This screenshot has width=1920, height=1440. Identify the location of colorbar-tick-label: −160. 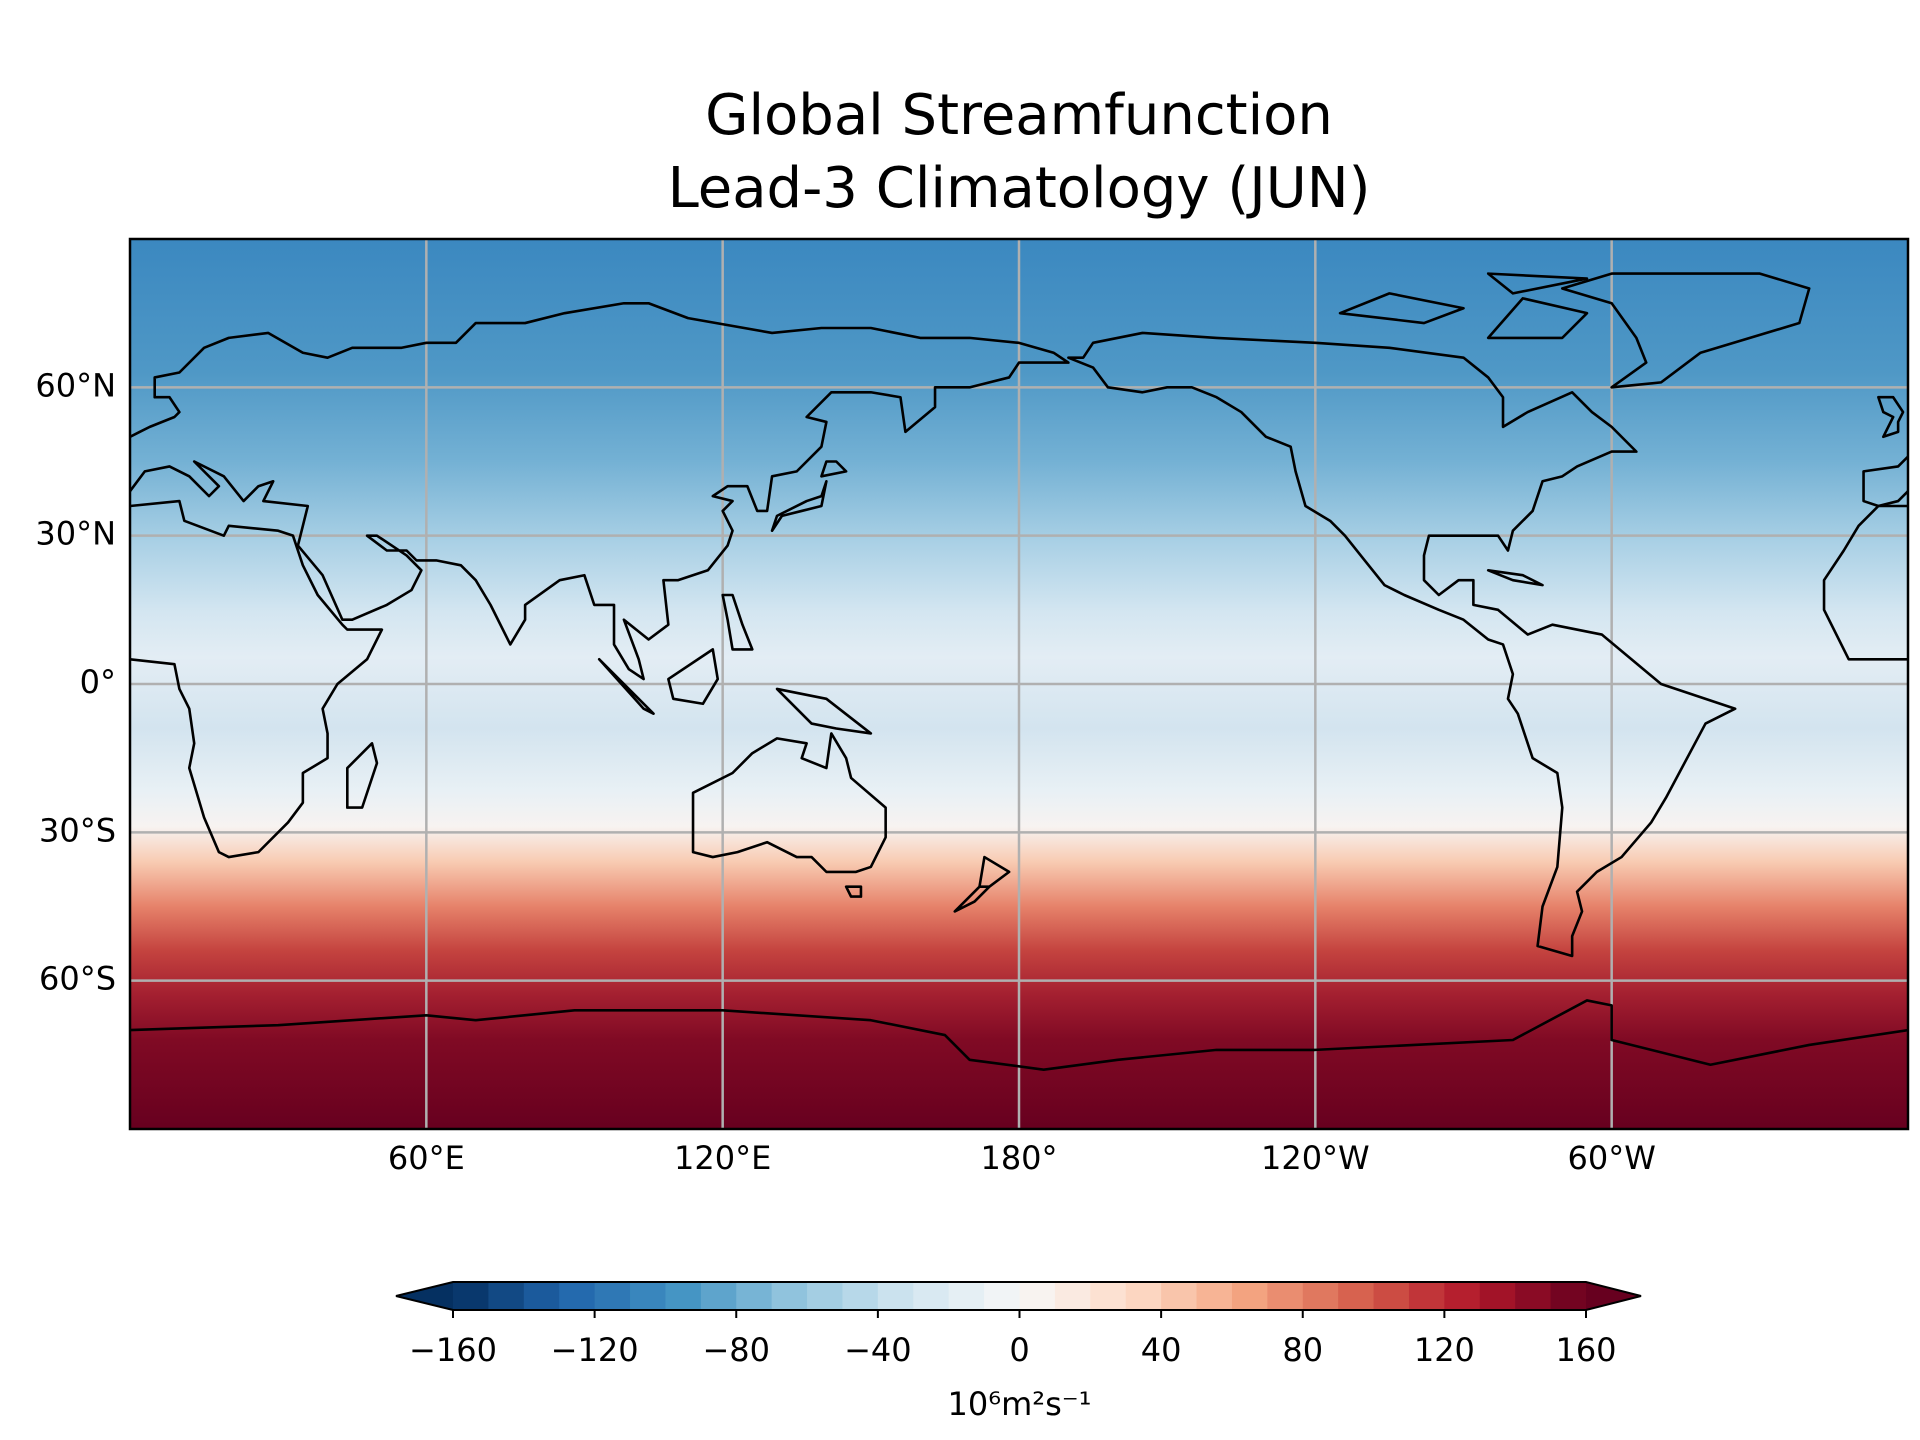
(453, 1350).